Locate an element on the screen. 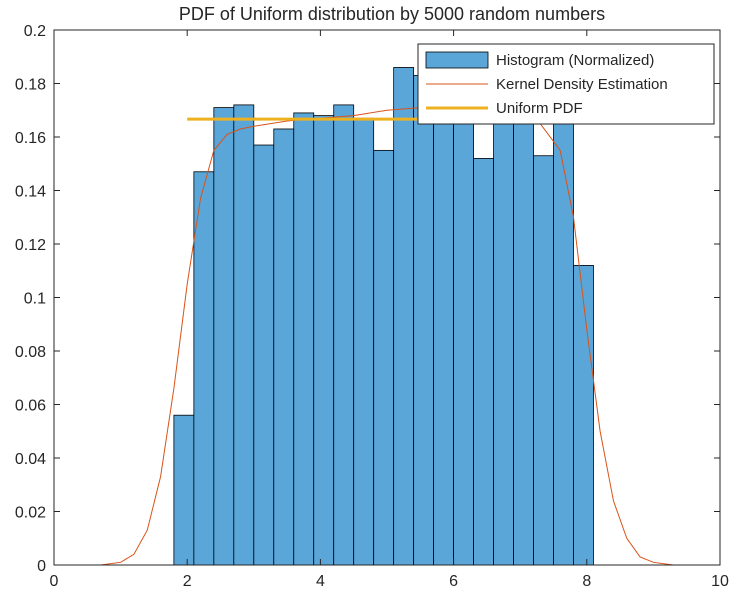 The height and width of the screenshot is (597, 744). y-tick-label: 0.04 is located at coordinates (30, 459).